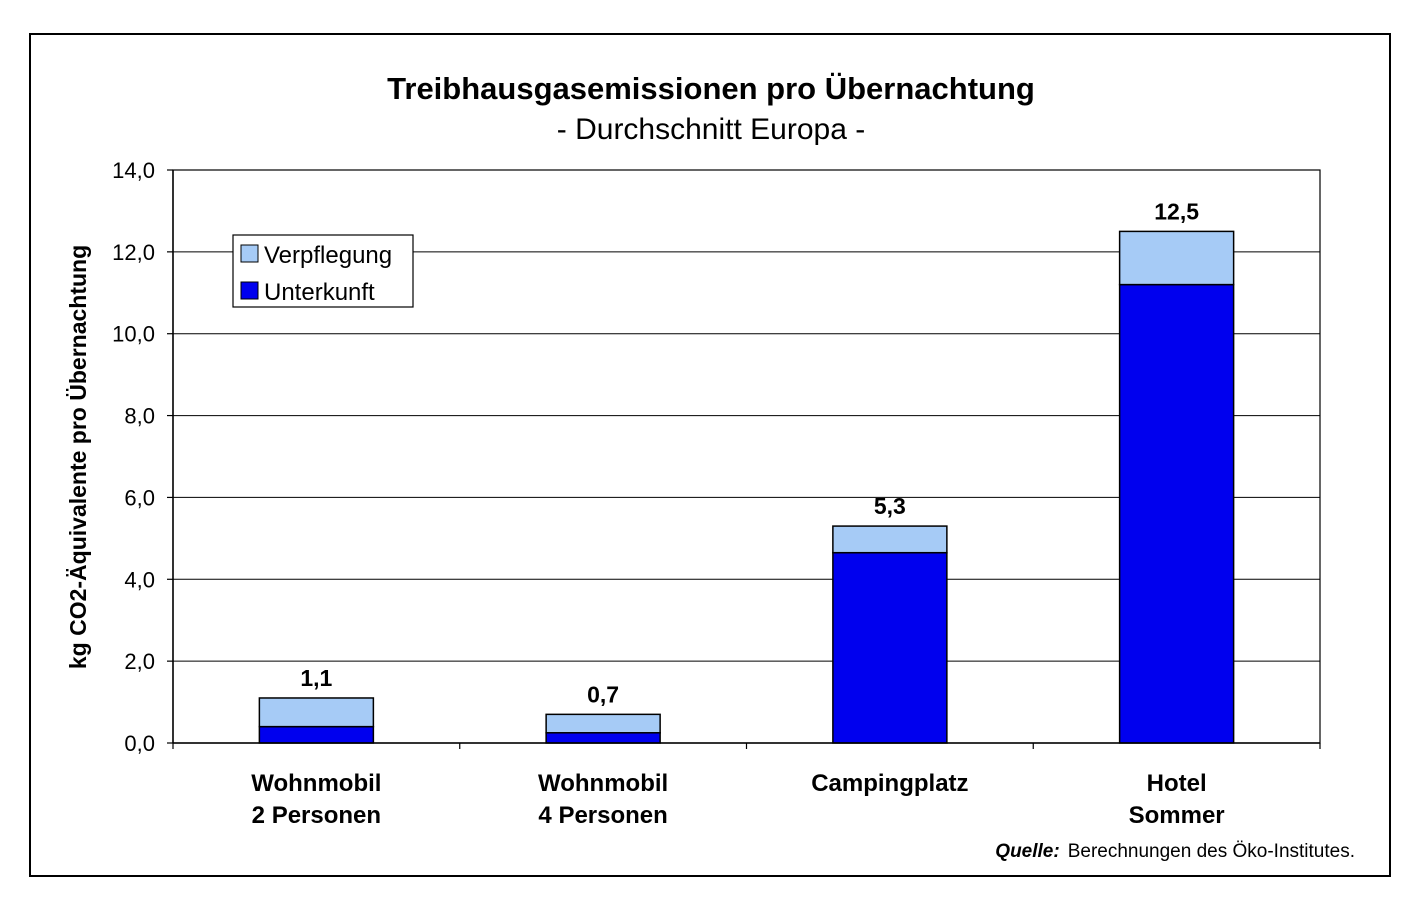 The height and width of the screenshot is (903, 1420). I want to click on y-tick-label: 6,0, so click(139, 497).